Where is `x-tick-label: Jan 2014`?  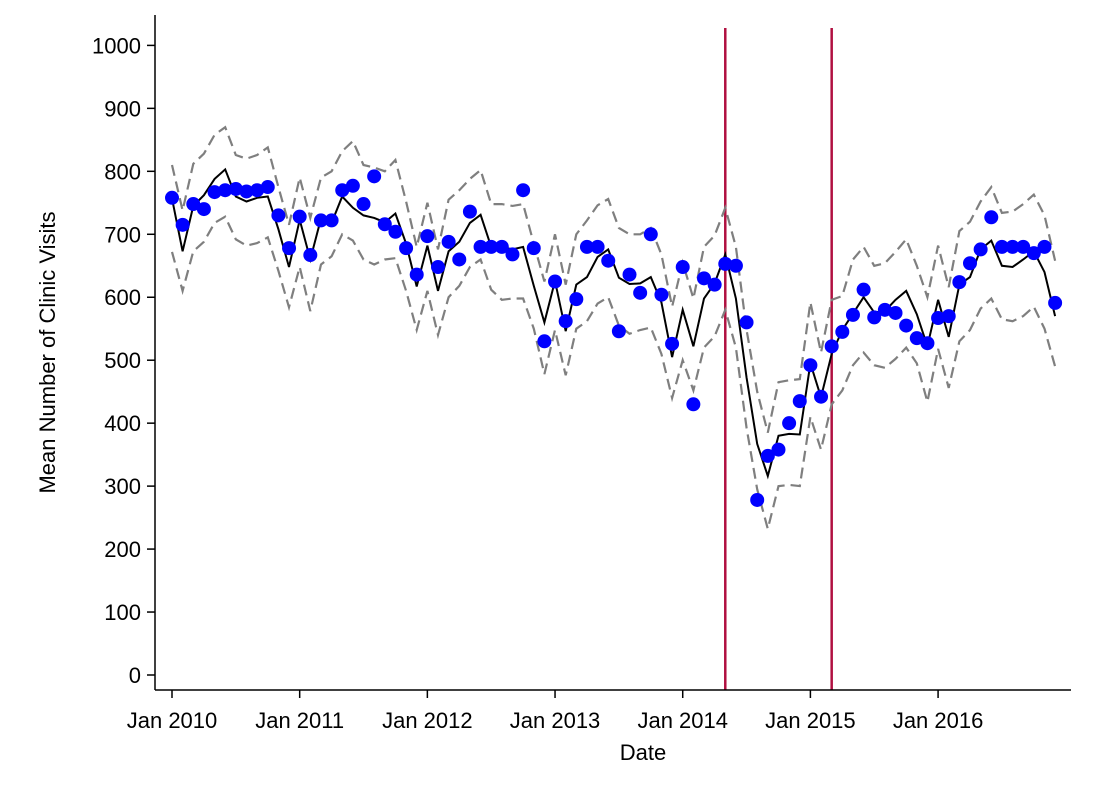
x-tick-label: Jan 2014 is located at coordinates (682, 720).